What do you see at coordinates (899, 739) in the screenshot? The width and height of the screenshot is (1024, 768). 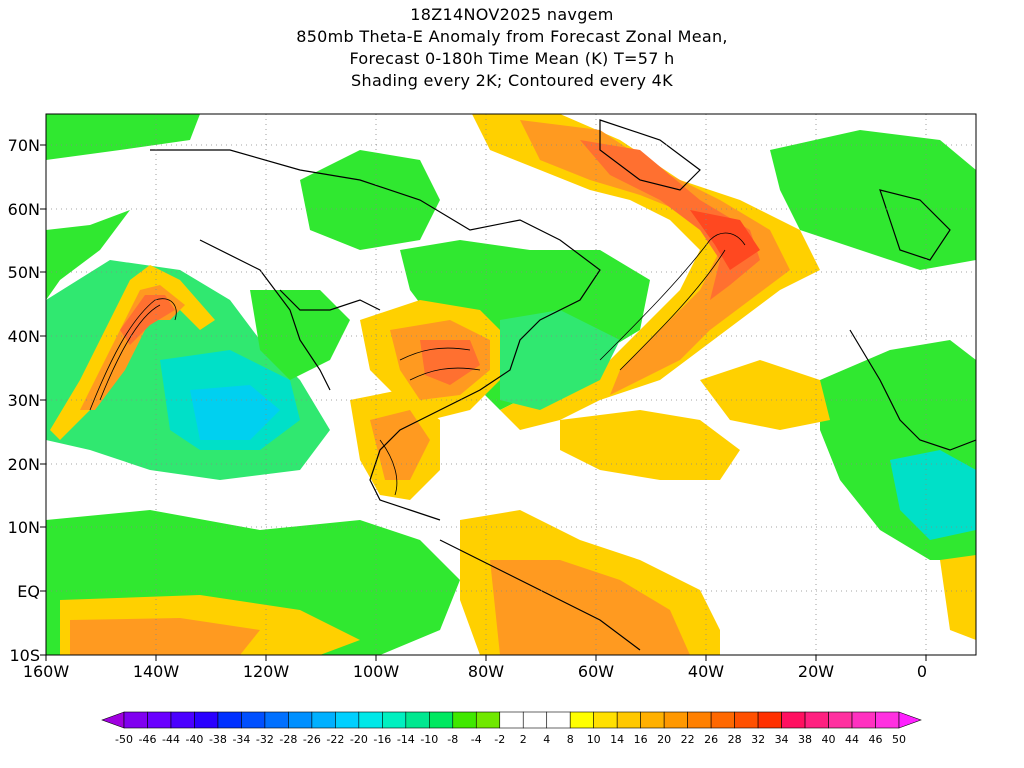 I see `colorbar-tick-label: 50` at bounding box center [899, 739].